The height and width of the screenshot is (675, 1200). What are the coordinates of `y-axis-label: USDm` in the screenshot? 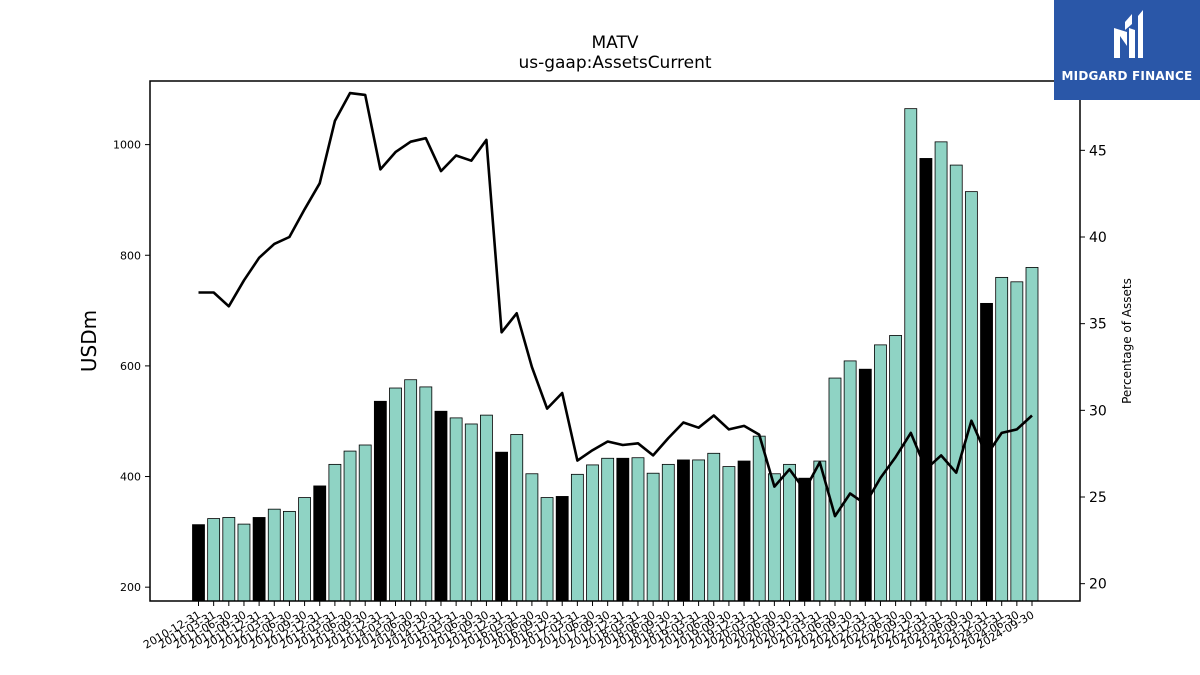 It's located at (89, 341).